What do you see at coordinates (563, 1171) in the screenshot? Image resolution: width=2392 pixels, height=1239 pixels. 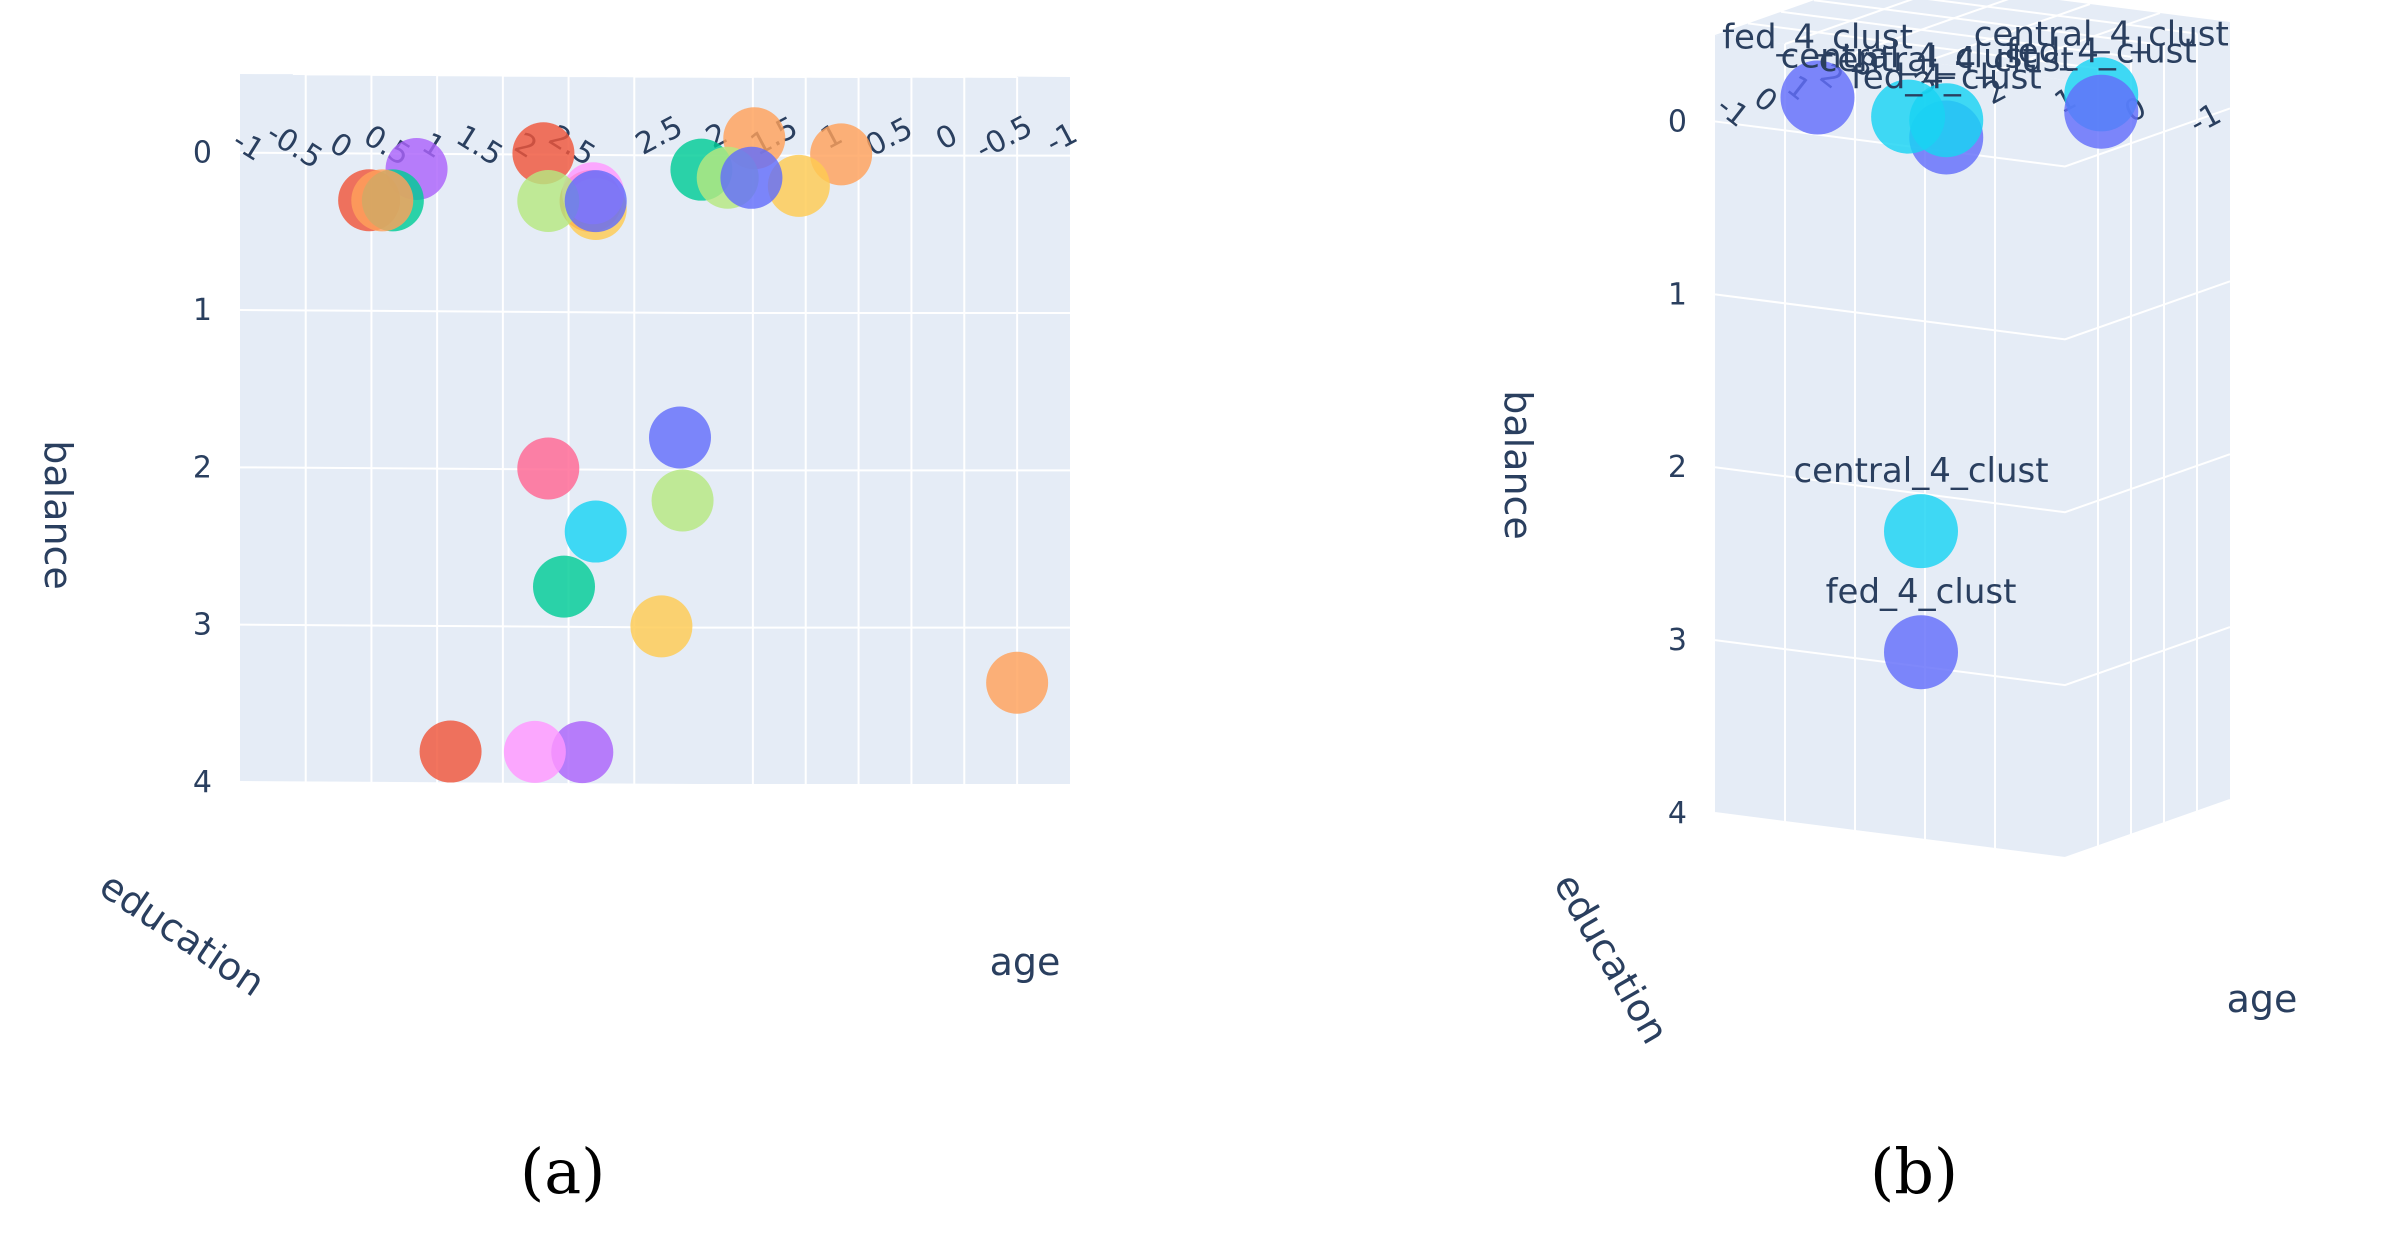 I see `panel-label-a: (a)` at bounding box center [563, 1171].